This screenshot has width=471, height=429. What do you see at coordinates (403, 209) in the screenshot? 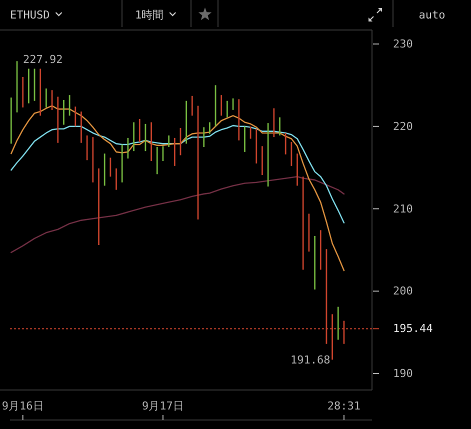
I see `y-tick-label: 210` at bounding box center [403, 209].